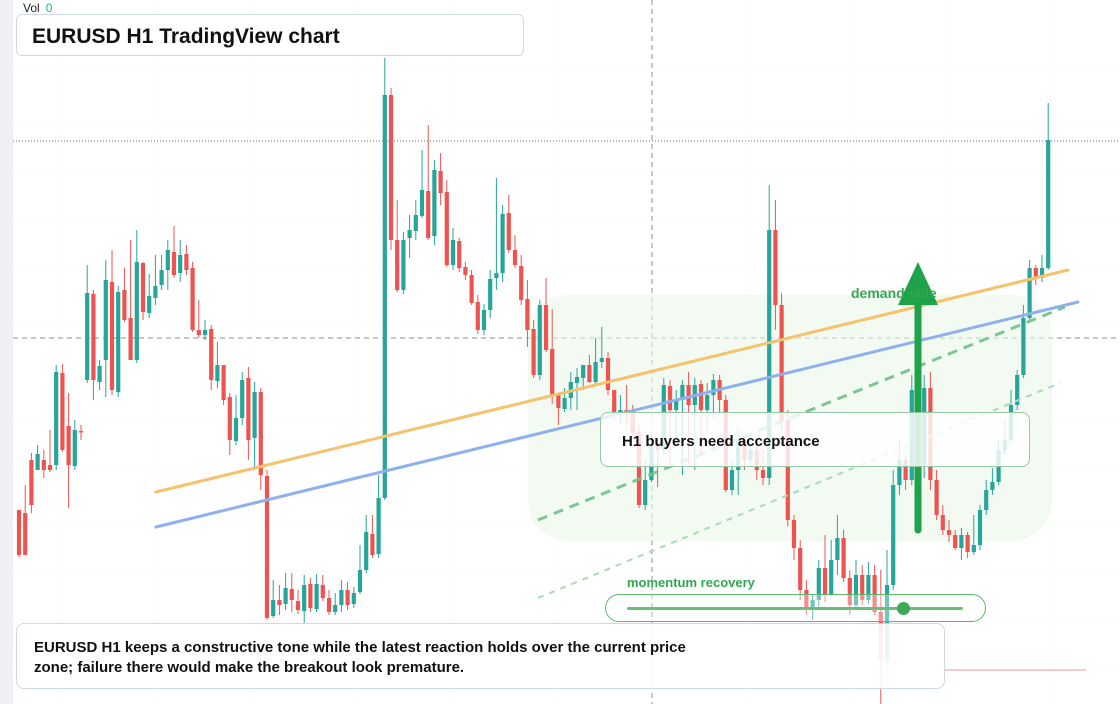 The width and height of the screenshot is (1120, 704). I want to click on volume-indicator: Vol 0, so click(37, 8).